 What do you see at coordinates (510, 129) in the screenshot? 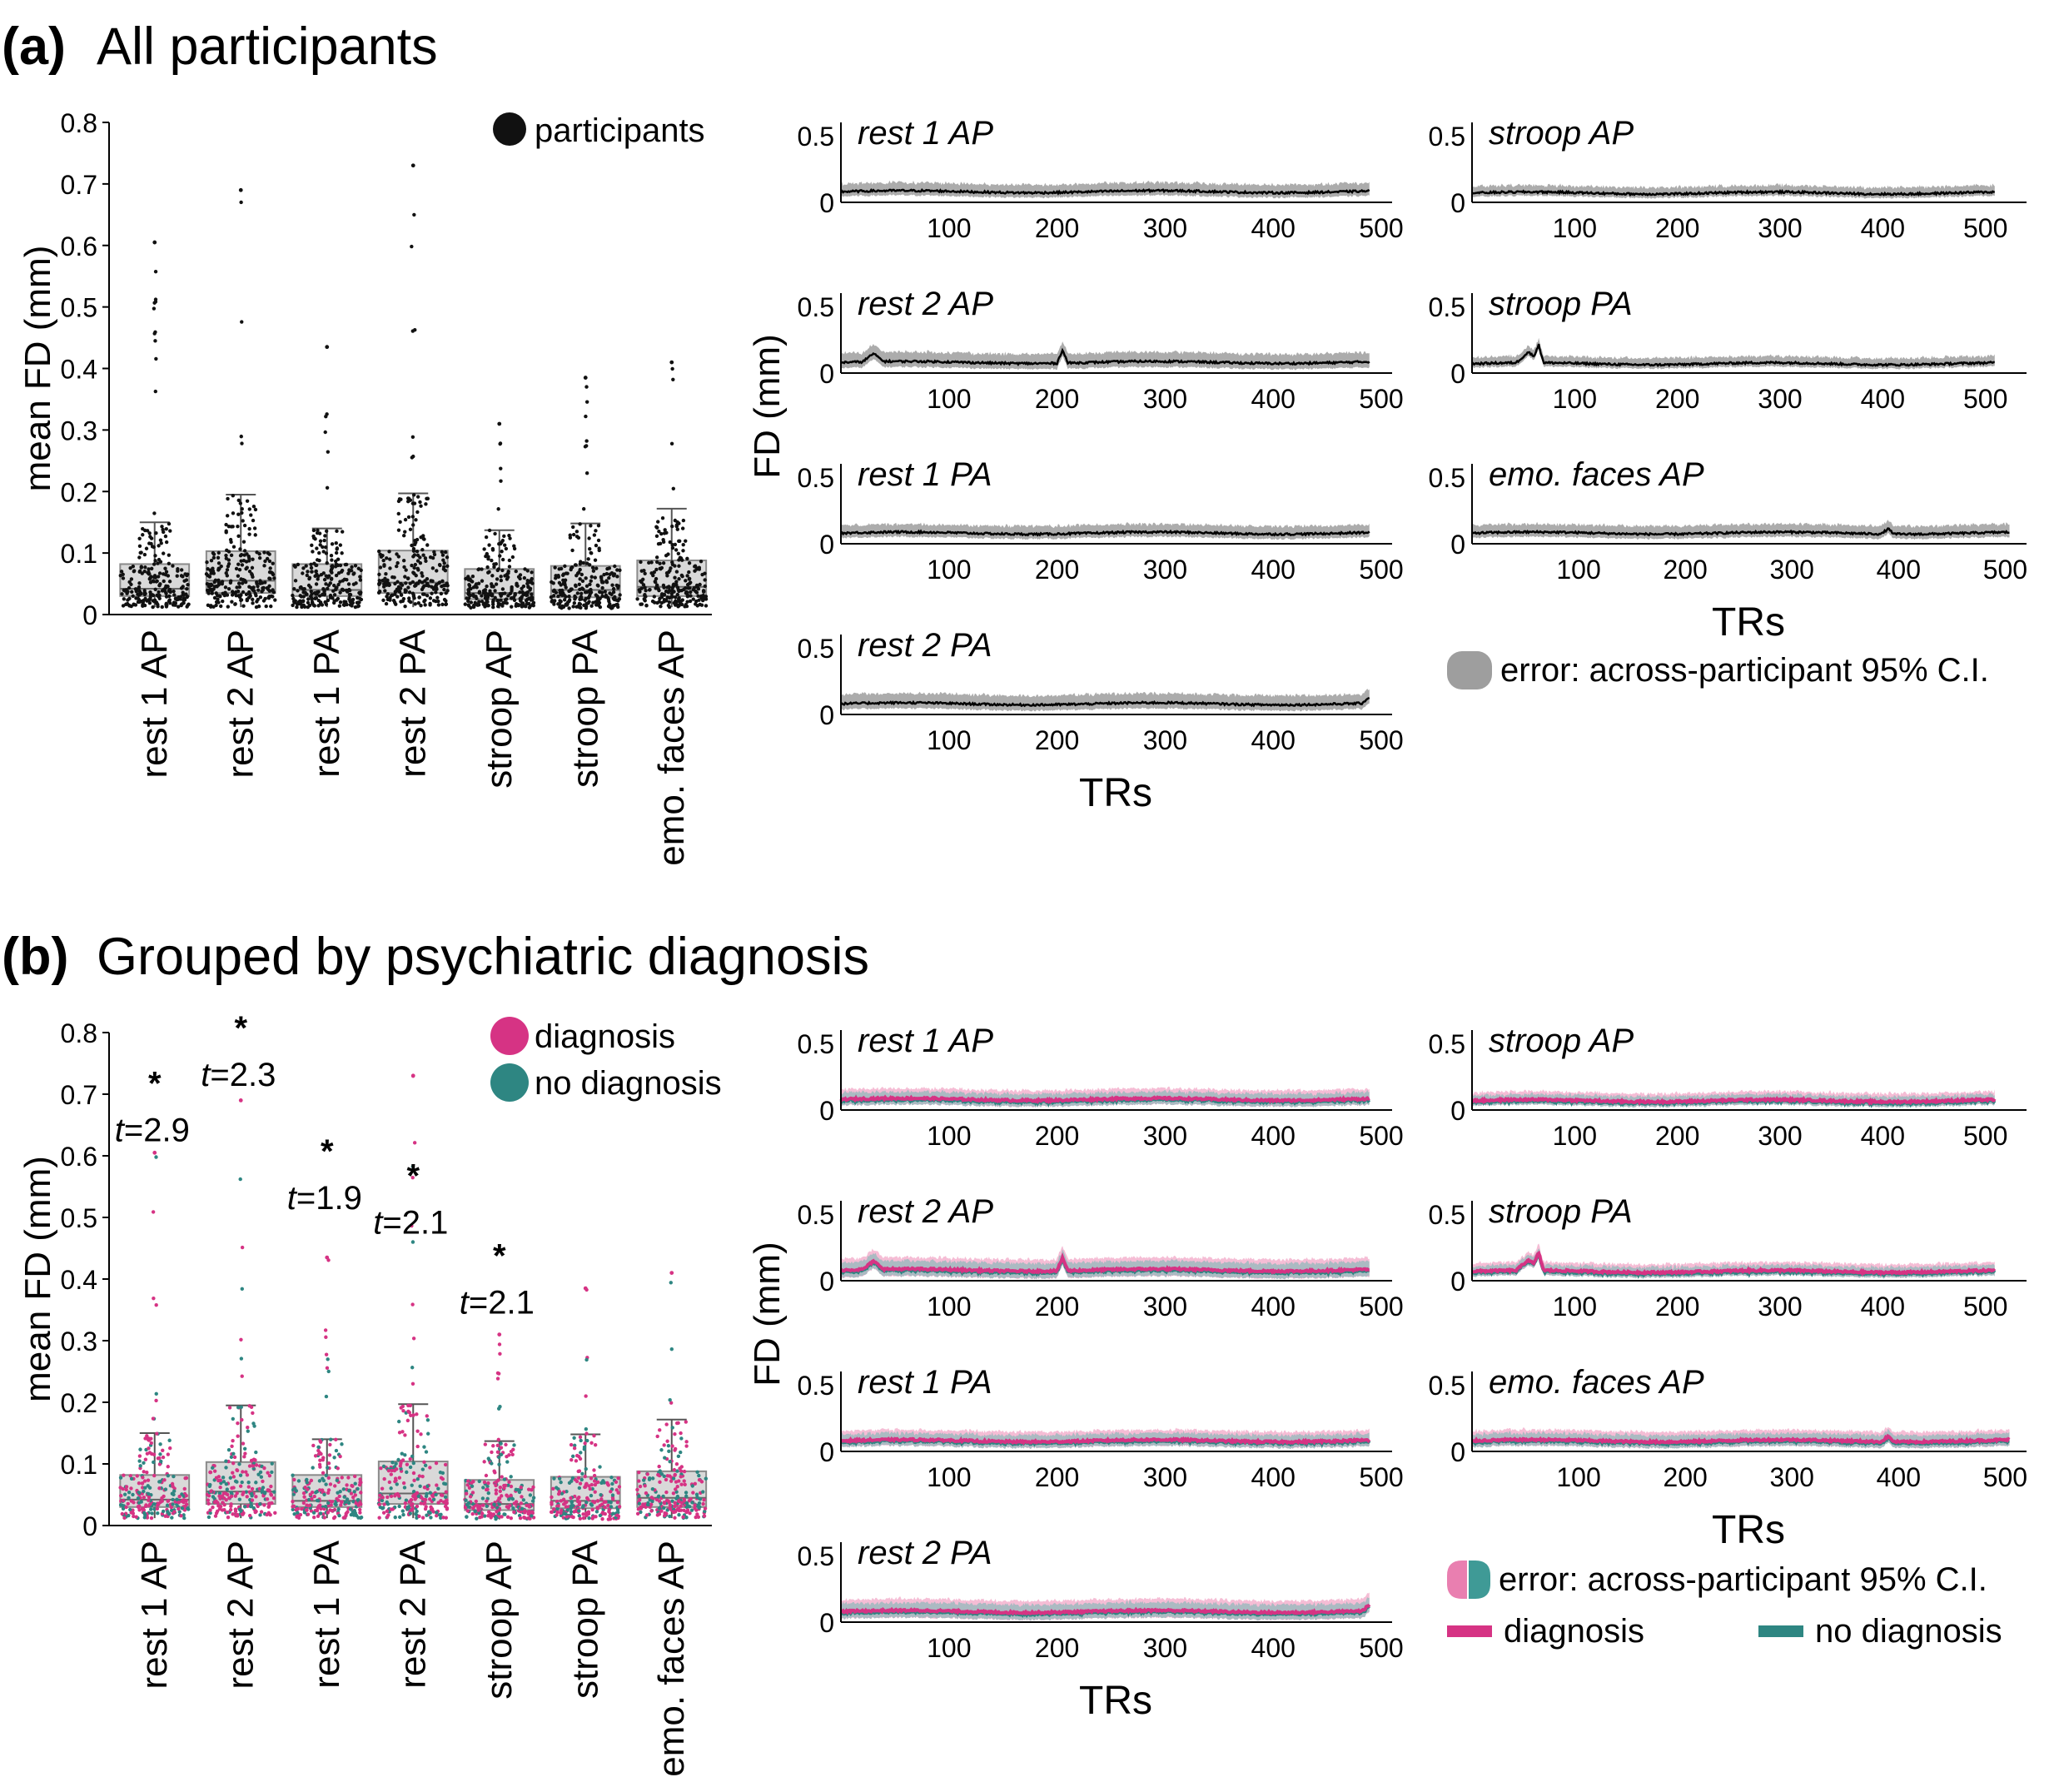
I see `participants-legend-marker` at bounding box center [510, 129].